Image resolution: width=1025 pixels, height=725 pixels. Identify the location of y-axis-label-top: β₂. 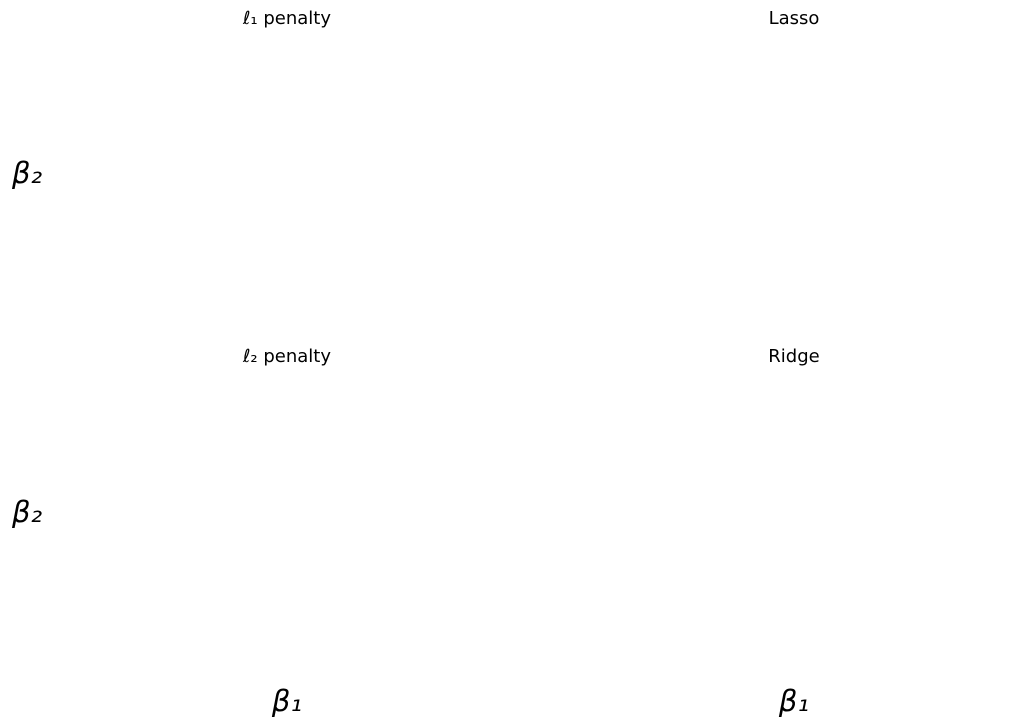
(27, 173).